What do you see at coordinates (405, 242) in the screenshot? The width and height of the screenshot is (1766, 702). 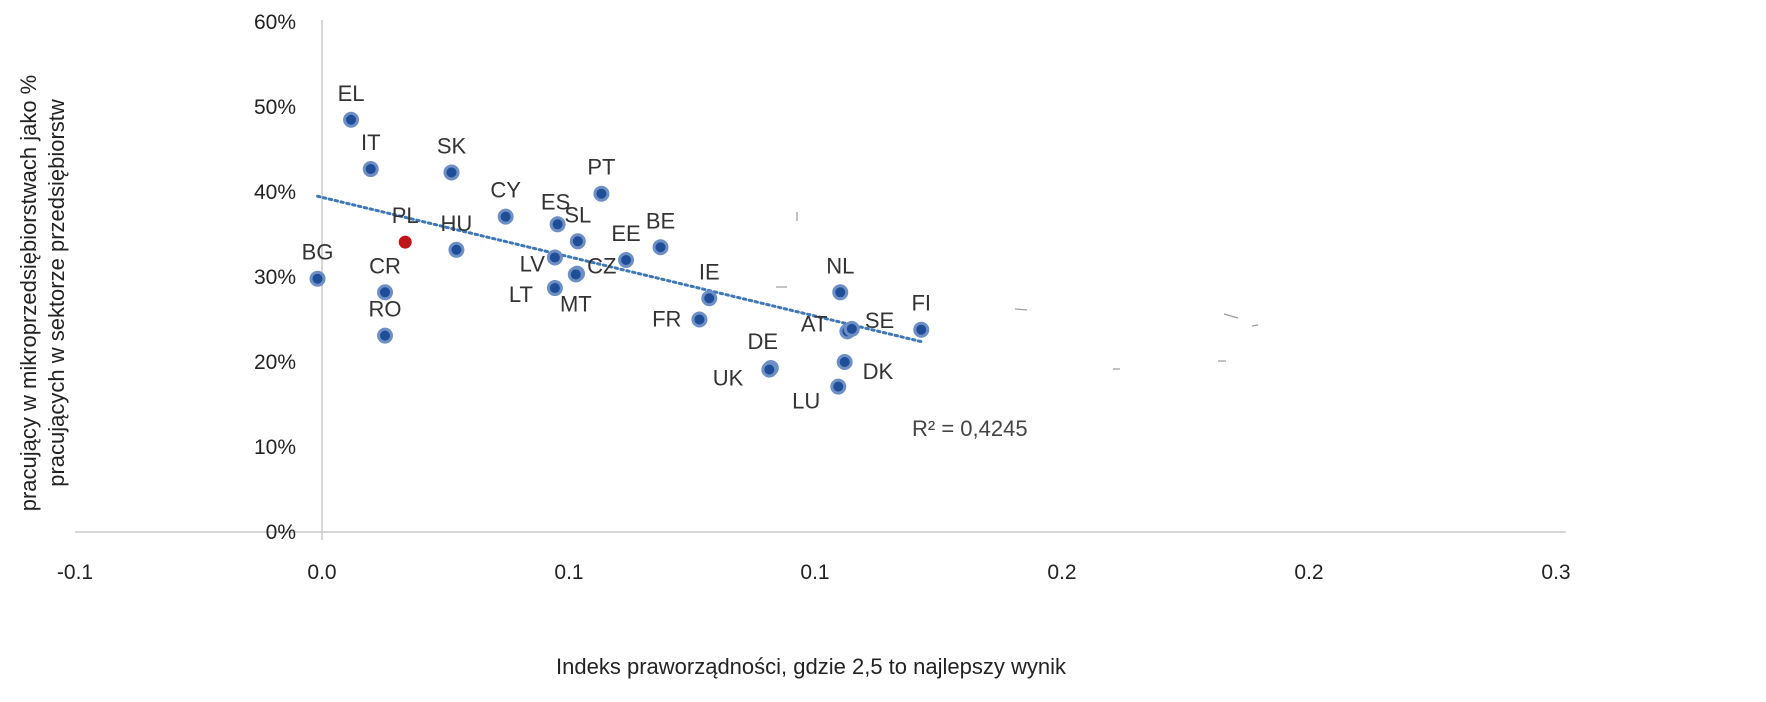 I see `data-point-pl` at bounding box center [405, 242].